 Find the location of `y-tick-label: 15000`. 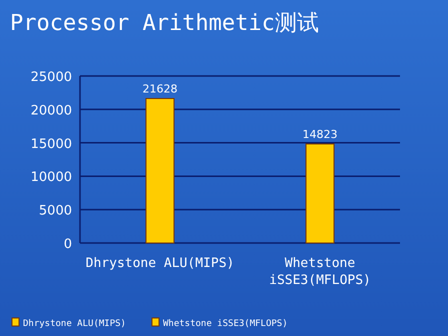

y-tick-label: 15000 is located at coordinates (51, 144).